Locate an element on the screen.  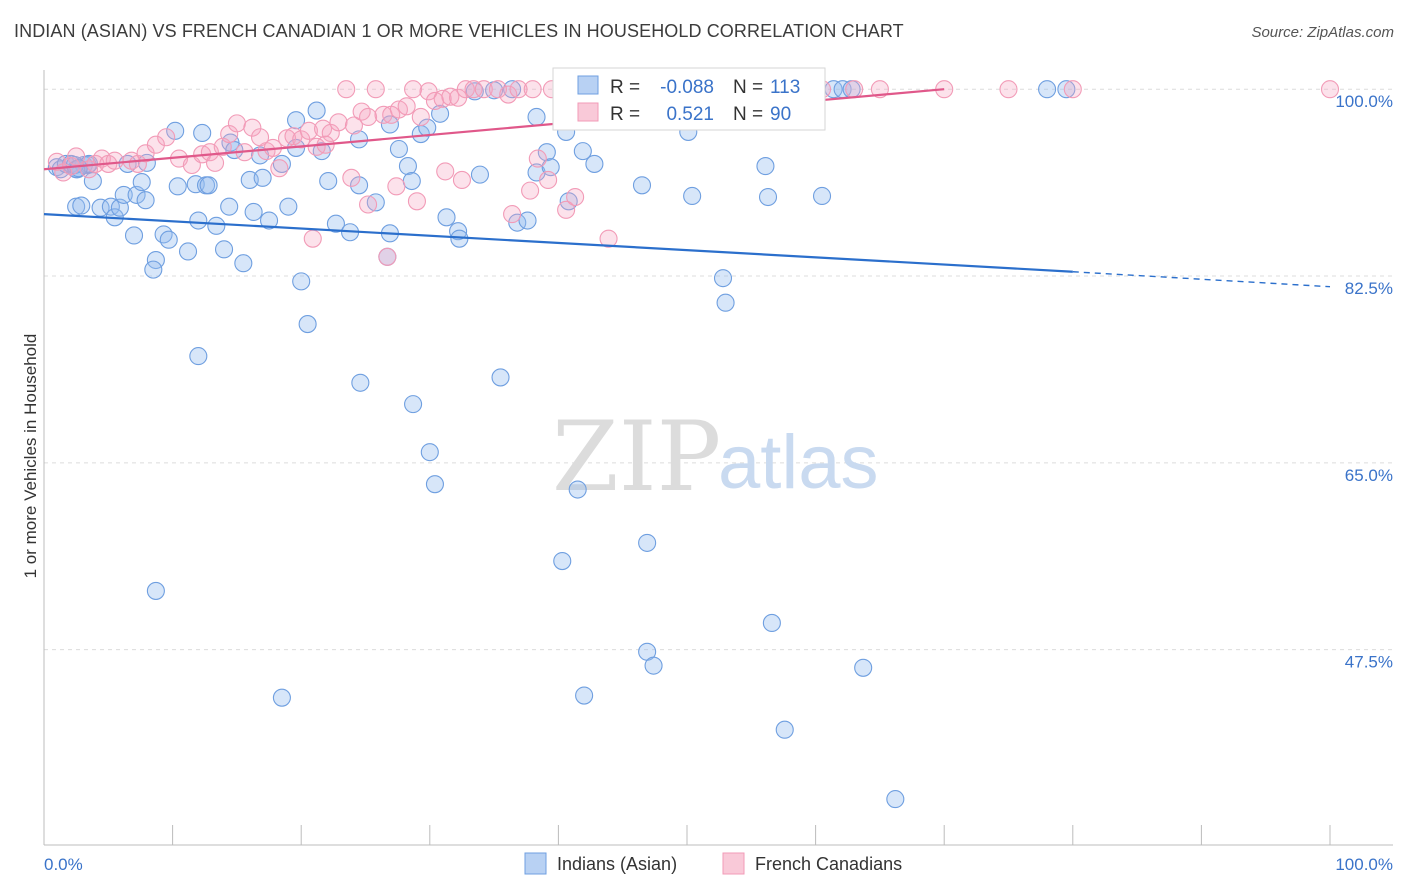
series-legend-label-indians: Indians (Asian) is located at coordinates (617, 864).